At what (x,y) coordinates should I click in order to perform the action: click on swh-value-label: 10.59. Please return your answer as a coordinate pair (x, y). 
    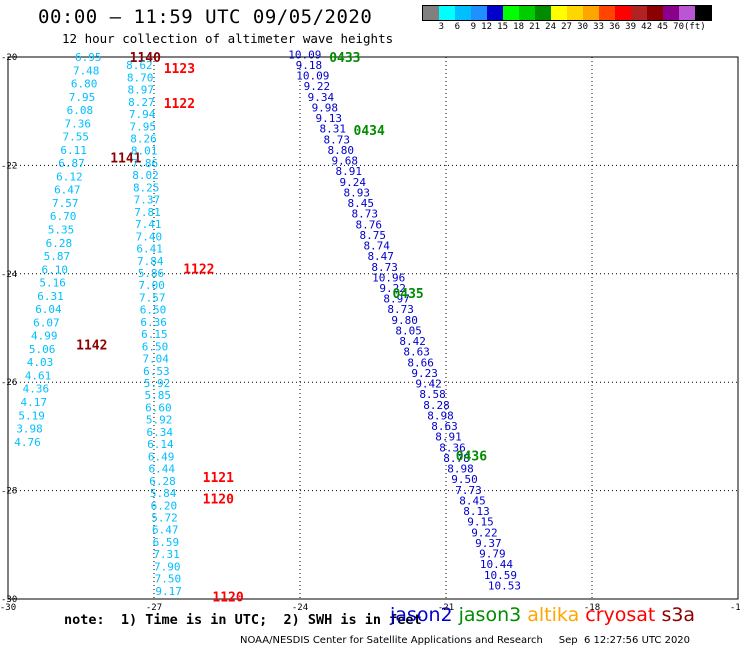
    Looking at the image, I should click on (500, 575).